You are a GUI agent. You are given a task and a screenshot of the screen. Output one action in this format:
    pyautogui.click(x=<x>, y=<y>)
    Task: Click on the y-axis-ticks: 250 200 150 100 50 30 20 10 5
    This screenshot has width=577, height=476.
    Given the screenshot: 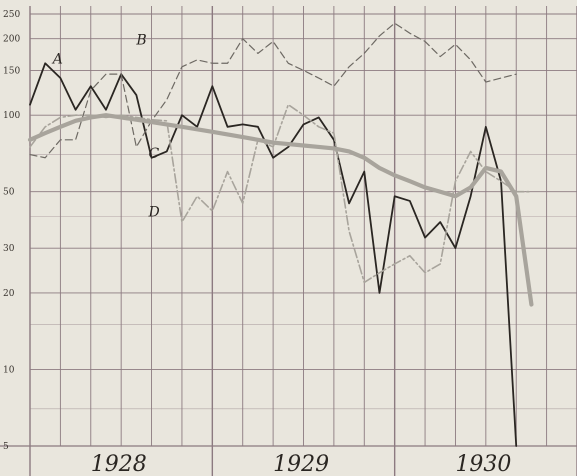 What is the action you would take?
    pyautogui.click(x=11, y=231)
    